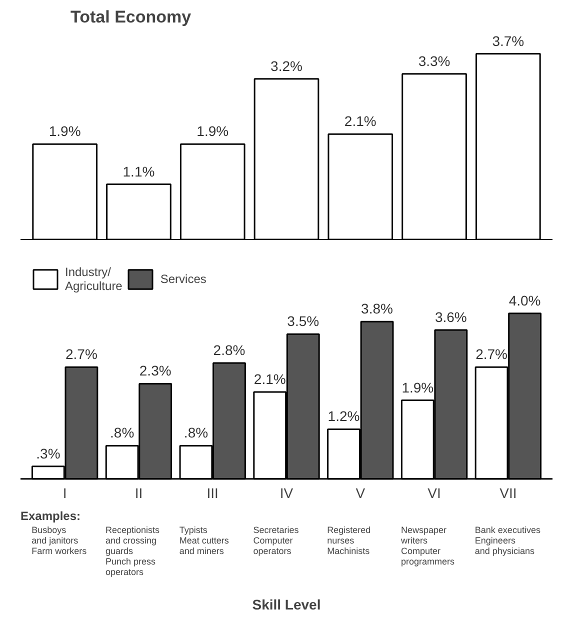 The height and width of the screenshot is (620, 572). I want to click on text: Busboys and janitors Farm workers, so click(60, 540).